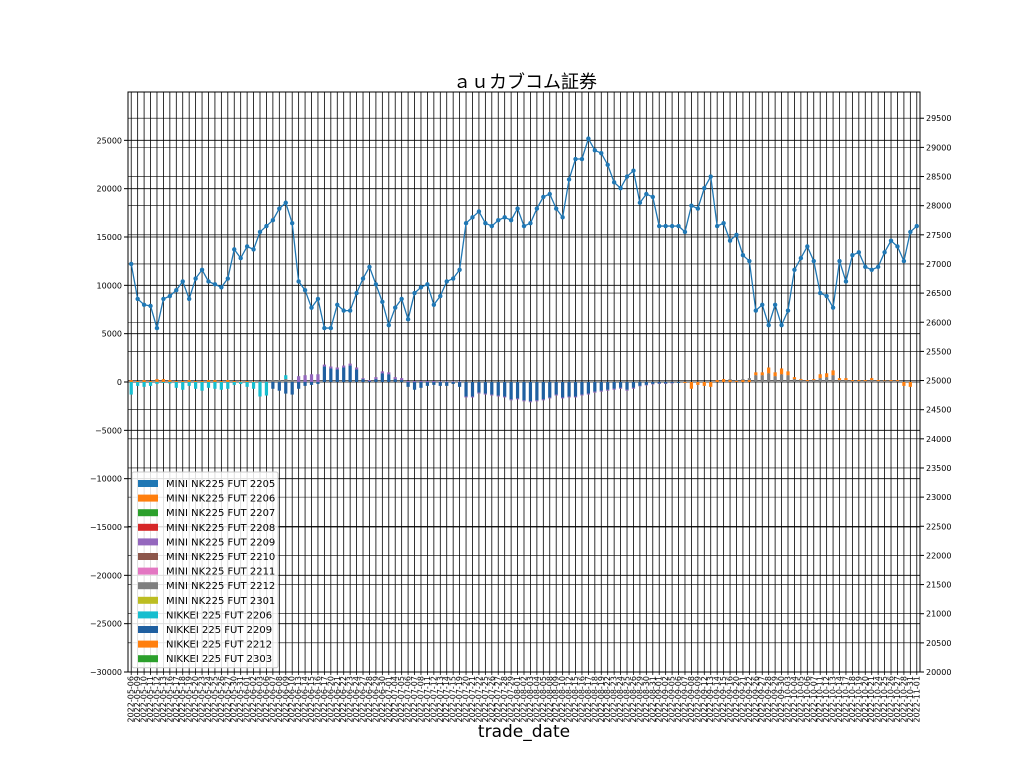 The height and width of the screenshot is (768, 1024). Describe the element at coordinates (938, 468) in the screenshot. I see `right-tick-label: 23500` at that location.